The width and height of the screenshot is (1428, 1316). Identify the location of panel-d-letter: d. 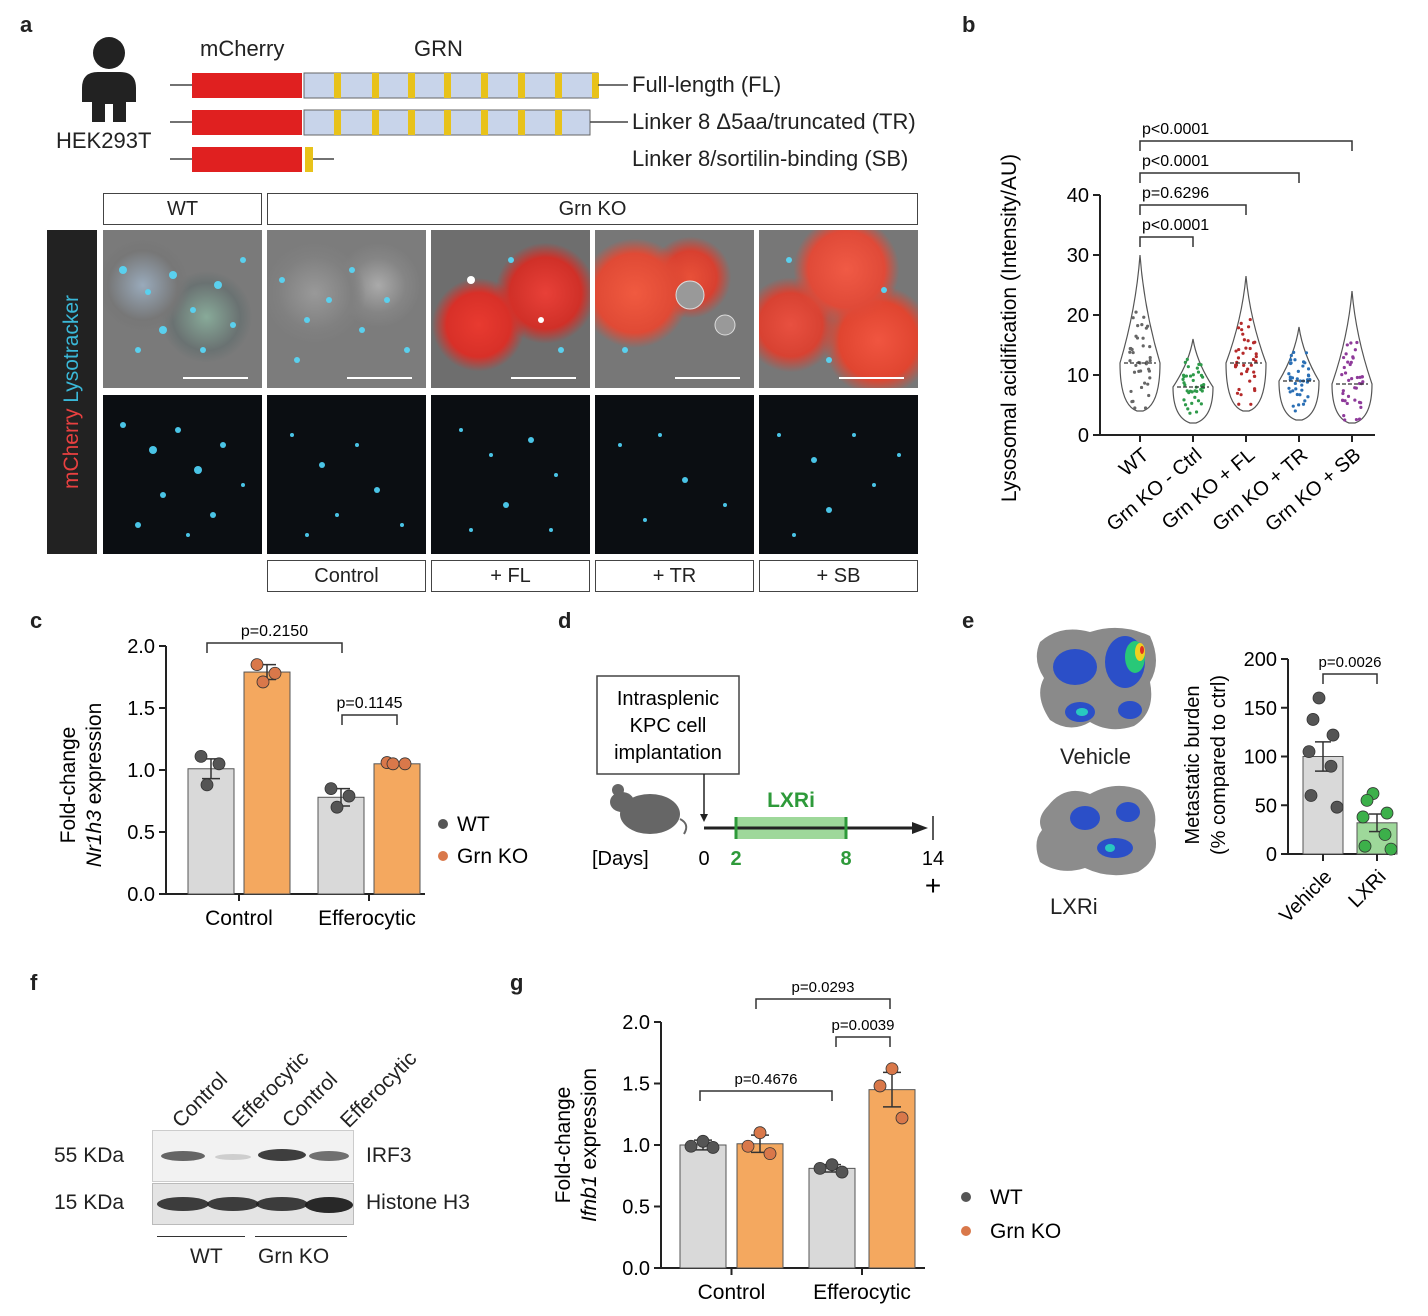
(565, 620).